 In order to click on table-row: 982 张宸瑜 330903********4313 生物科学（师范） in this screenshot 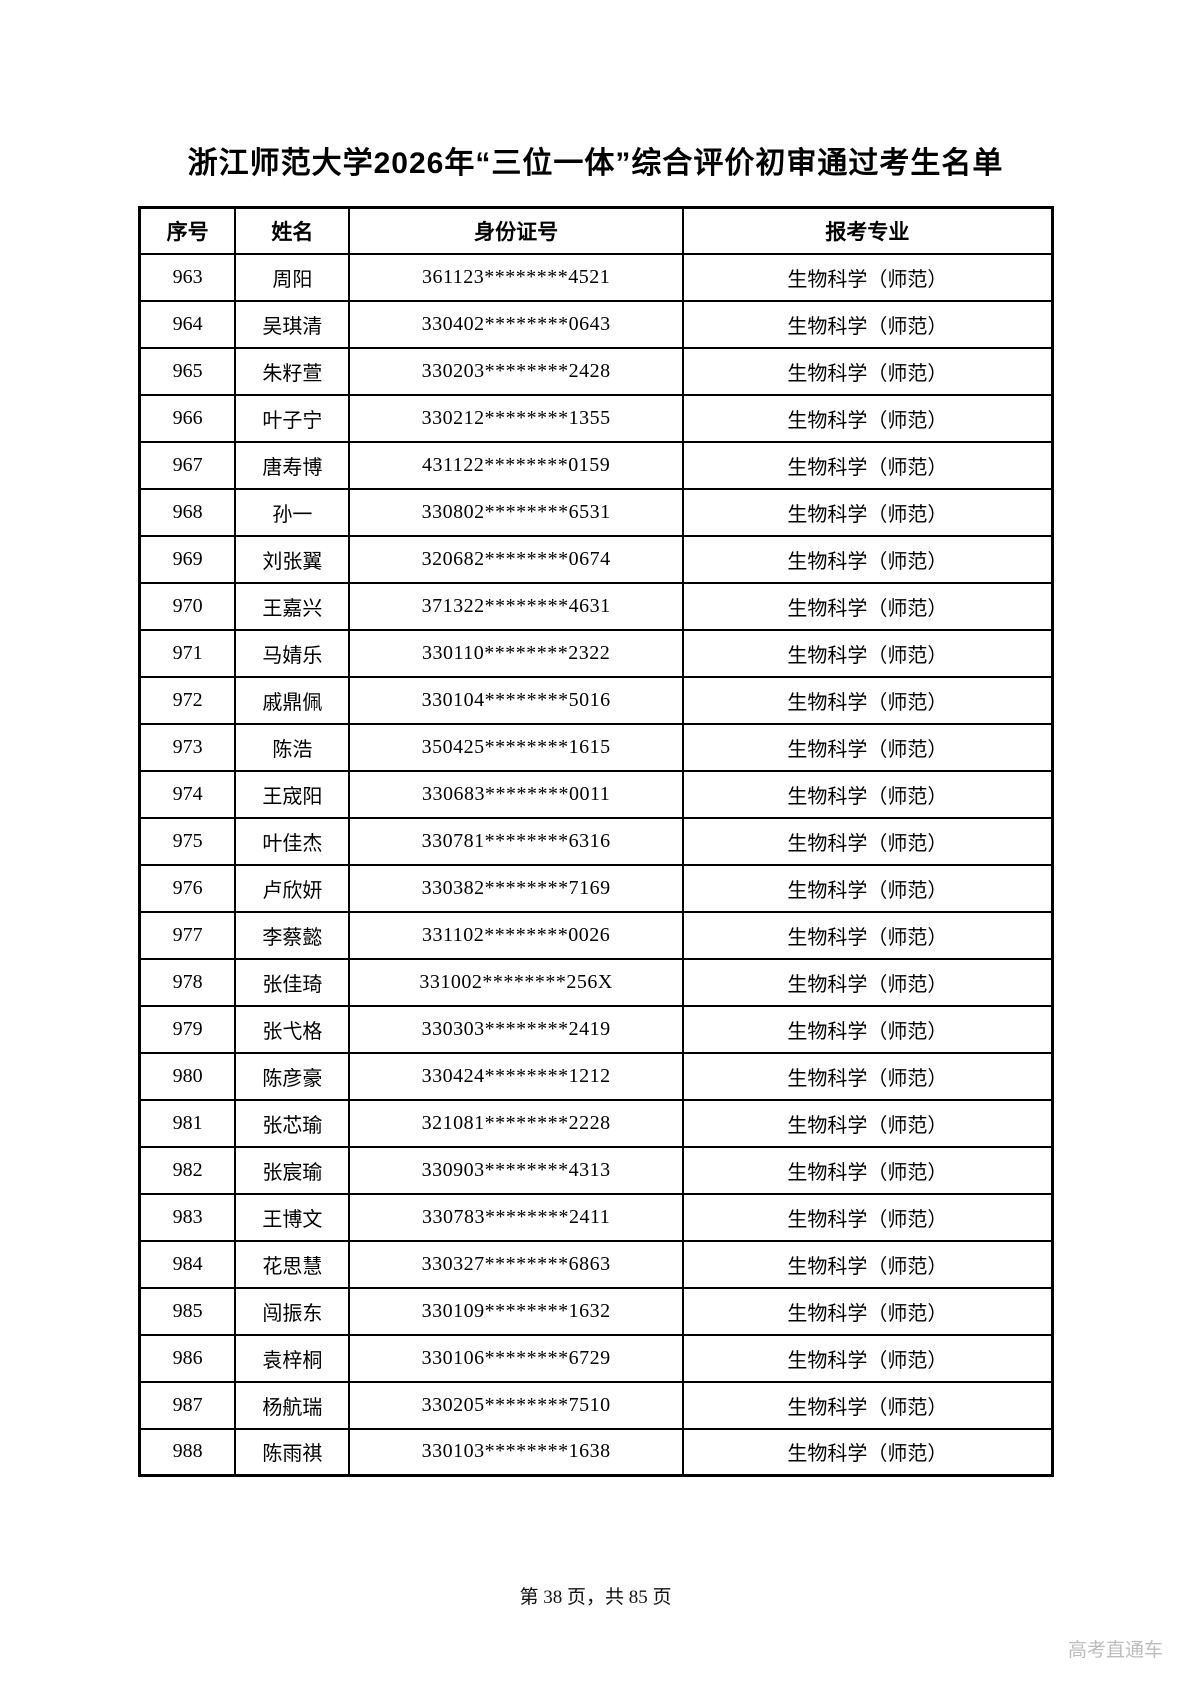, I will do `click(596, 1170)`.